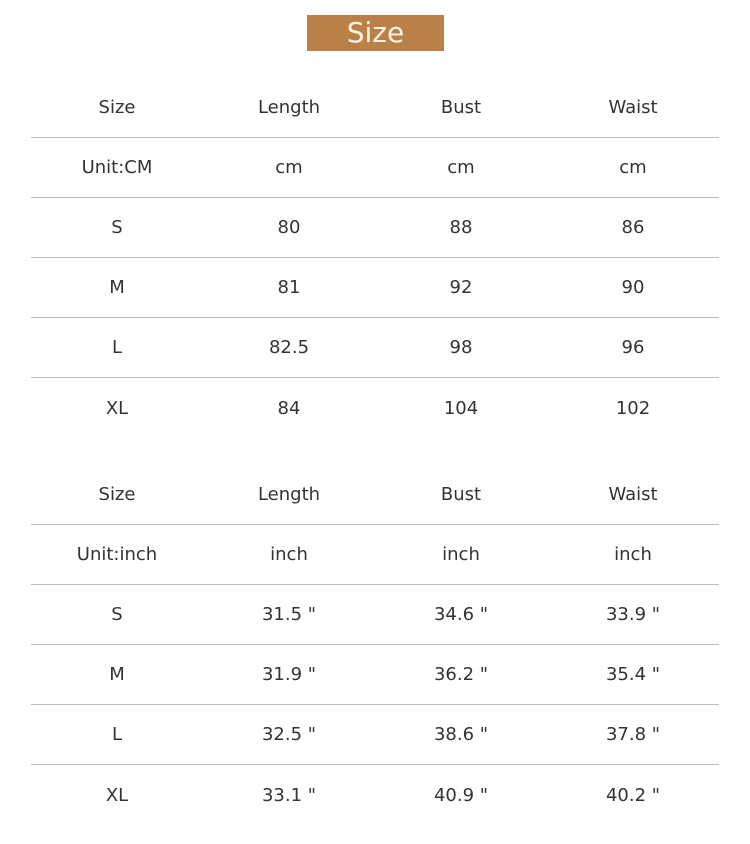 Image resolution: width=750 pixels, height=844 pixels. What do you see at coordinates (289, 227) in the screenshot?
I see `table-cell: 80` at bounding box center [289, 227].